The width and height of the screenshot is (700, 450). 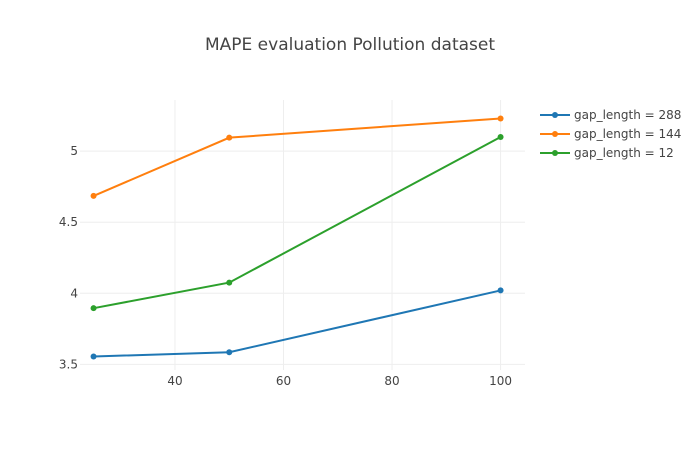 What do you see at coordinates (74, 151) in the screenshot?
I see `y-tick-label: 5` at bounding box center [74, 151].